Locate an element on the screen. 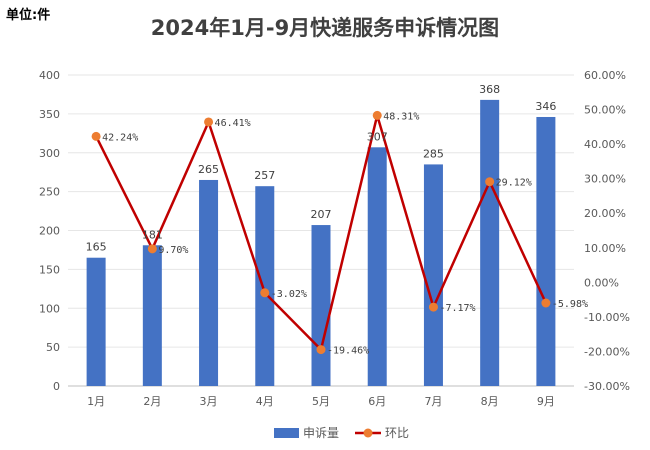  line-value-label: -19.46% is located at coordinates (348, 351).